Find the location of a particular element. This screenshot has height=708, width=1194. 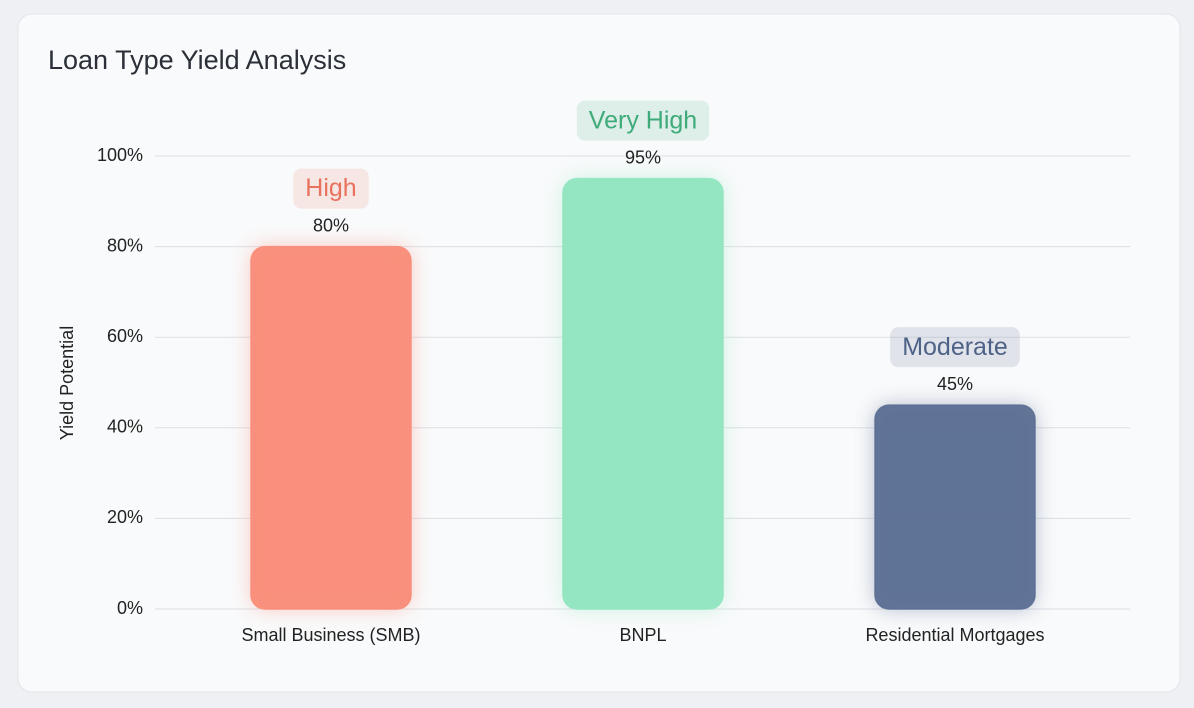

badge-text: High is located at coordinates (330, 188).